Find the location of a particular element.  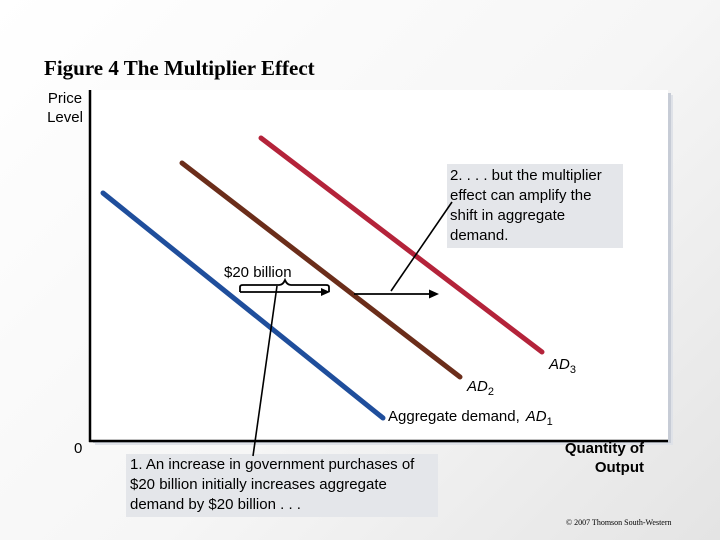

figure-title: Figure 4 The Multiplier Effect is located at coordinates (179, 68).